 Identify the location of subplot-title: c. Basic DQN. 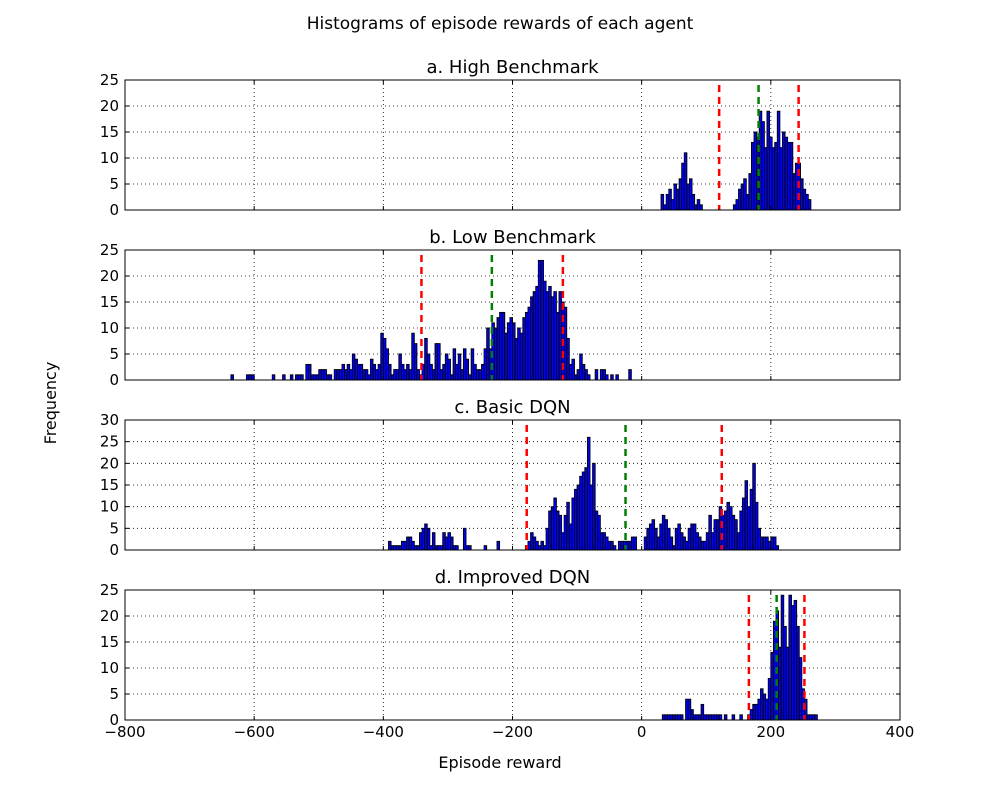
(512, 407).